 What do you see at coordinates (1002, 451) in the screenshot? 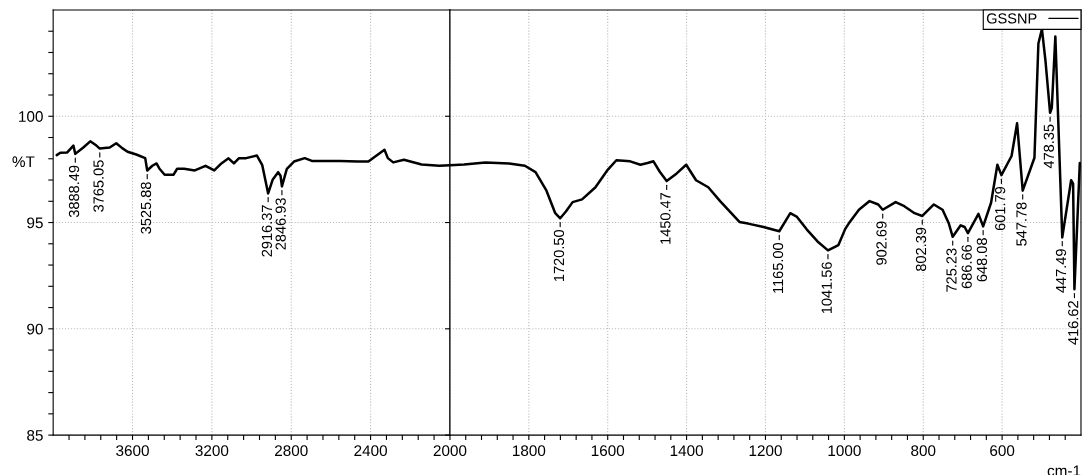
I see `x-tick-label: 600` at bounding box center [1002, 451].